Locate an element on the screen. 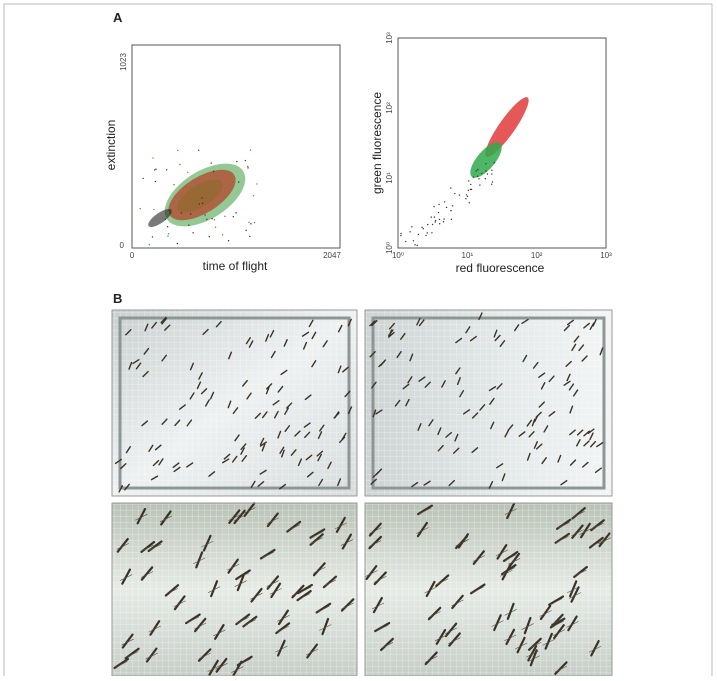 Image resolution: width=717 pixels, height=681 pixels. x-axis-label: time of flight is located at coordinates (235, 266).